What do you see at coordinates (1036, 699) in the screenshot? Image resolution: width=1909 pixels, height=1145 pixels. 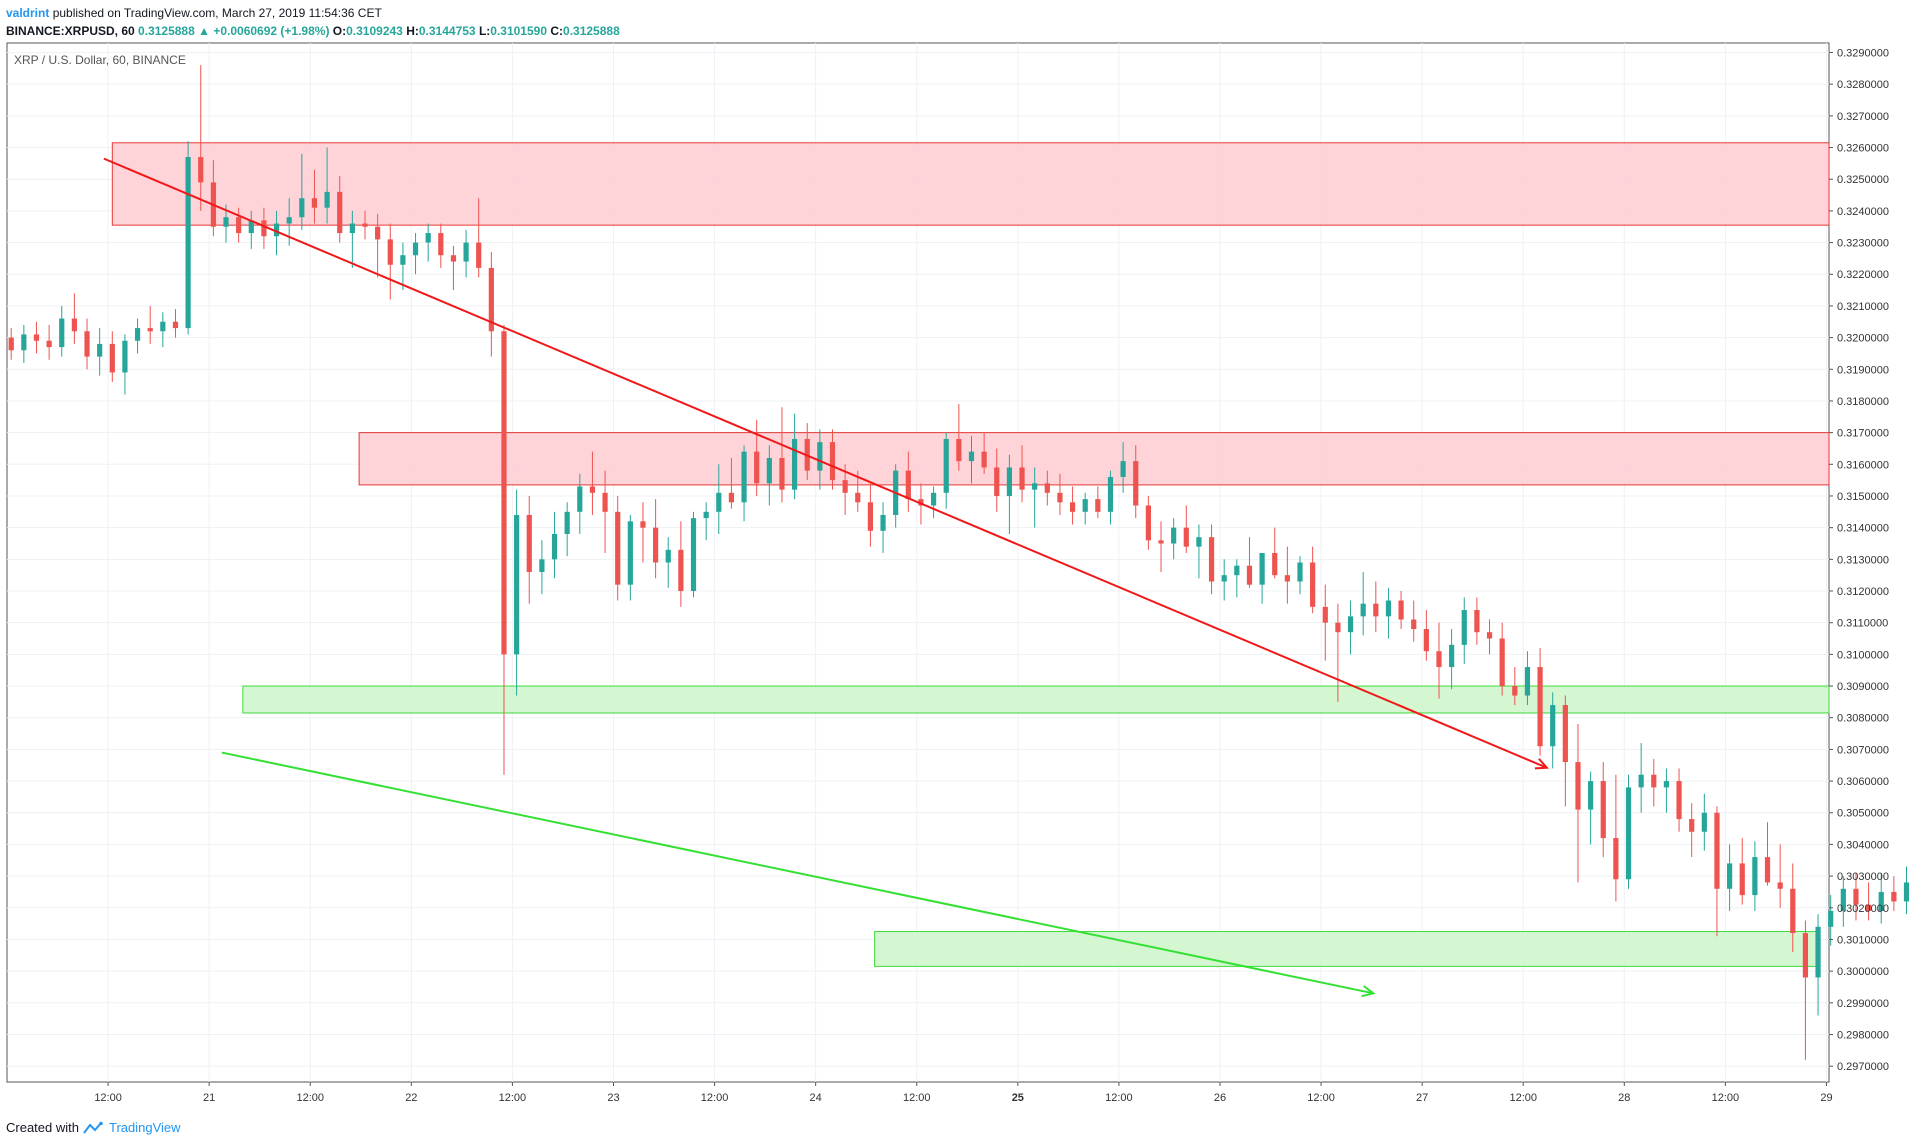 I see `support-zone` at bounding box center [1036, 699].